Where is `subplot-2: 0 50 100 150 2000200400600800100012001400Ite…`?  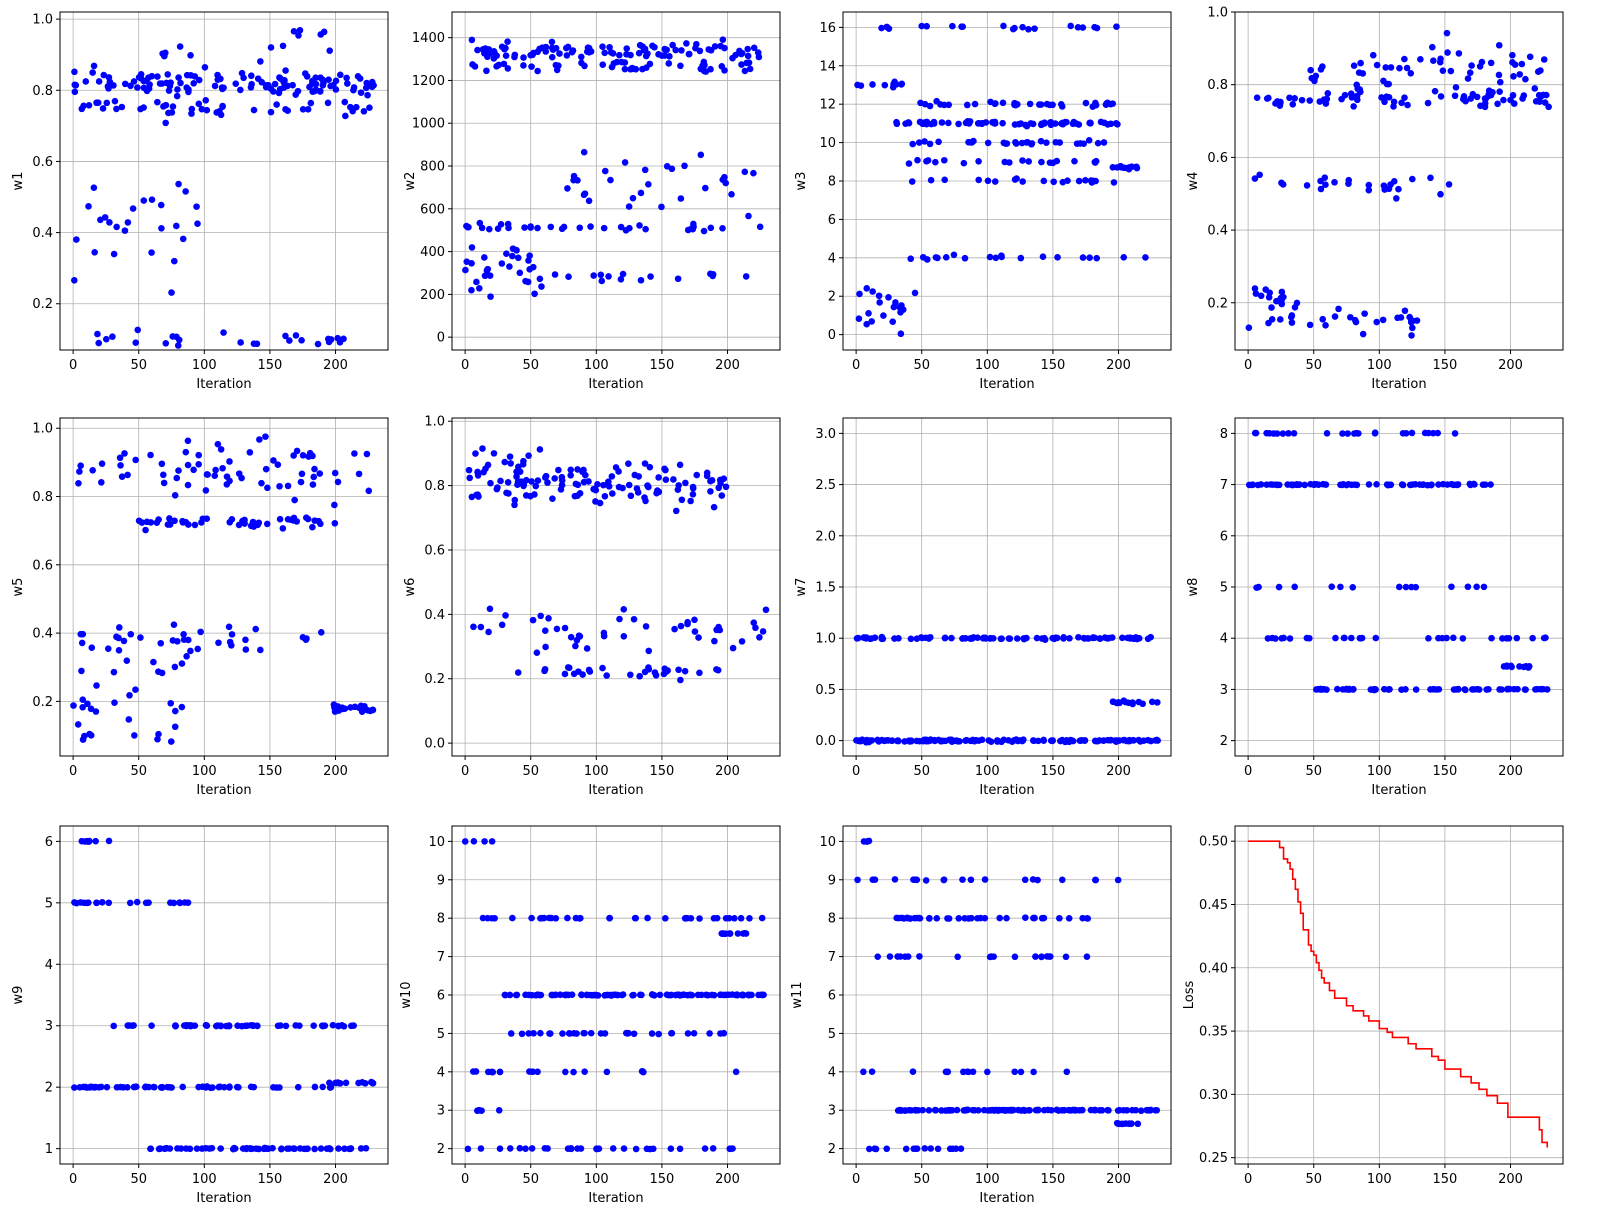
subplot-2: 0 50 100 150 2000200400600800100012001400Ite… is located at coordinates (592, 201).